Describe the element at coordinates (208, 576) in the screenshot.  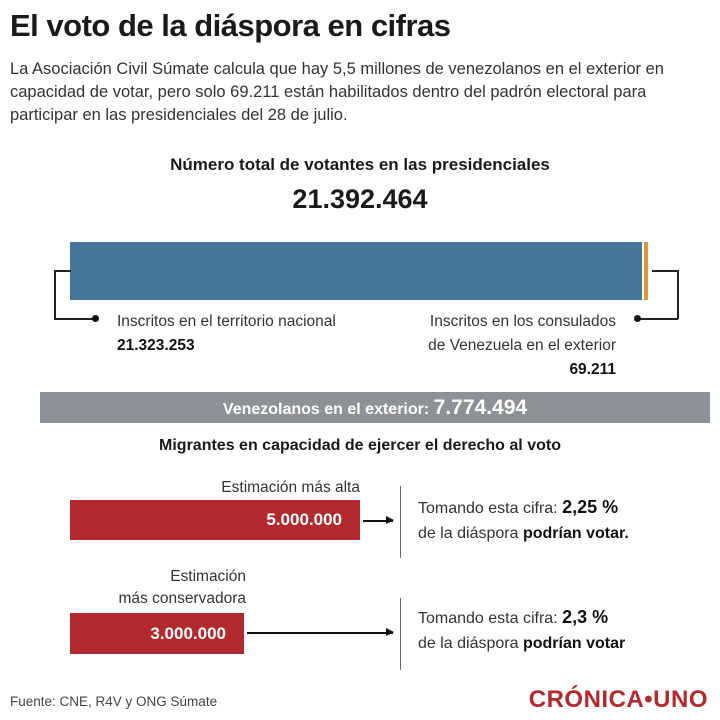
I see `low-estimate-label-line1: Estimación` at that location.